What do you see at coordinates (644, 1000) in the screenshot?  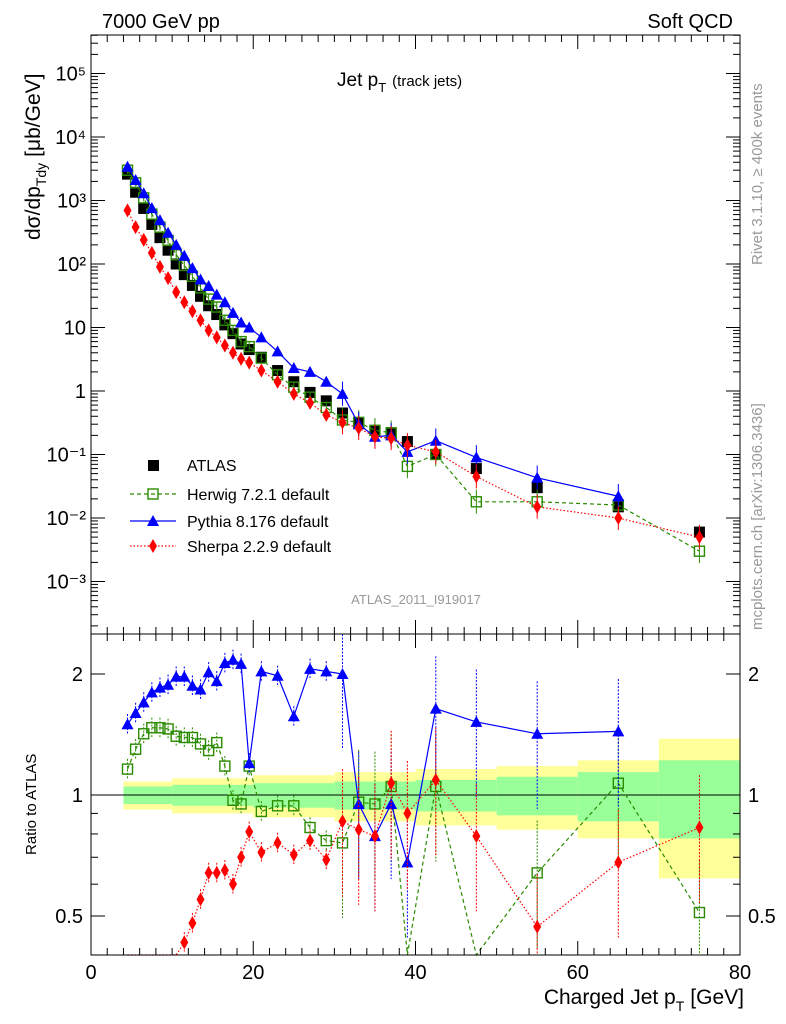 I see `x-axis-label: Charged Jet pT [GeV]` at bounding box center [644, 1000].